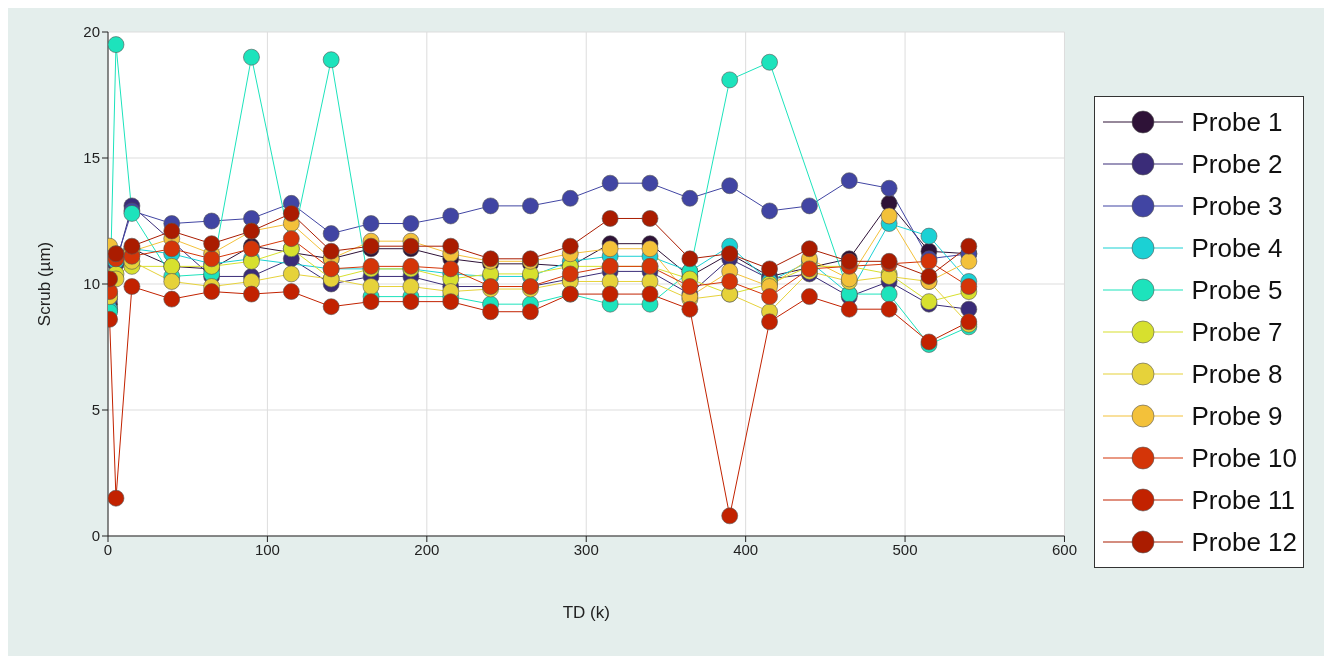 The image size is (1332, 664). I want to click on y-tick-label: 15, so click(91, 158).